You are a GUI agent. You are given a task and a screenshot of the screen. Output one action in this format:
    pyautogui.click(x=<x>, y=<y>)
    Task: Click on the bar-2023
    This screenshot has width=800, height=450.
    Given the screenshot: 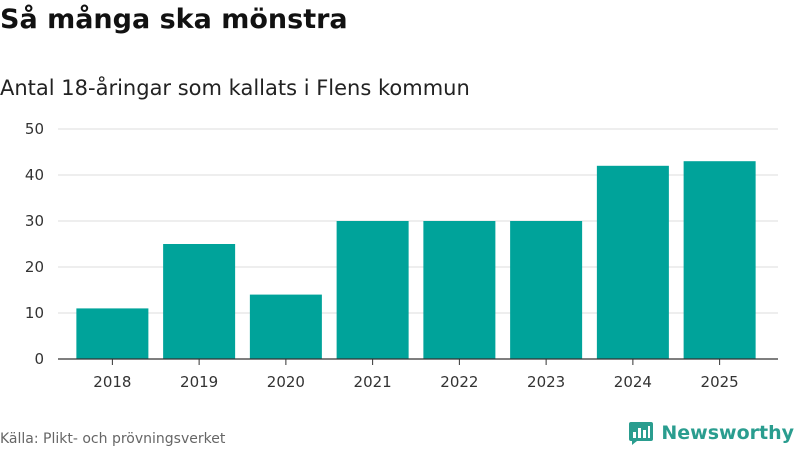 What is the action you would take?
    pyautogui.click(x=546, y=290)
    